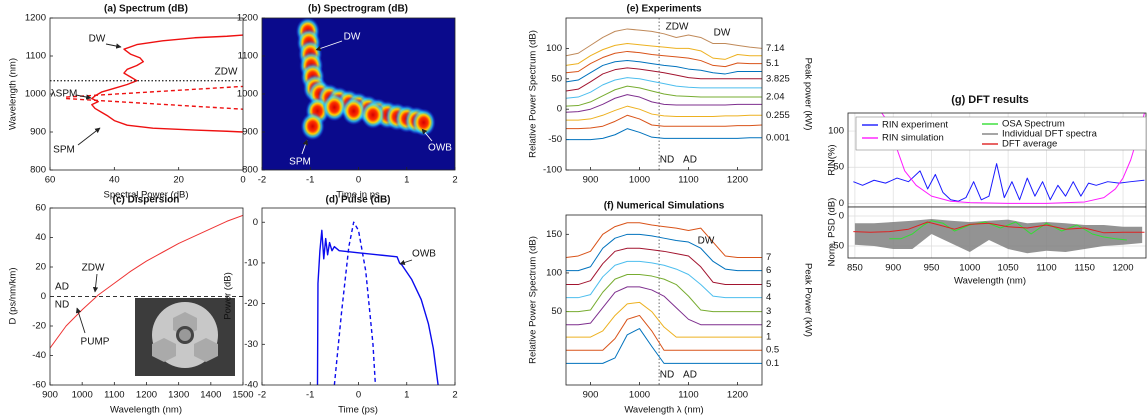  Describe the element at coordinates (772, 350) in the screenshot. I see `series-label: 0.5` at that location.